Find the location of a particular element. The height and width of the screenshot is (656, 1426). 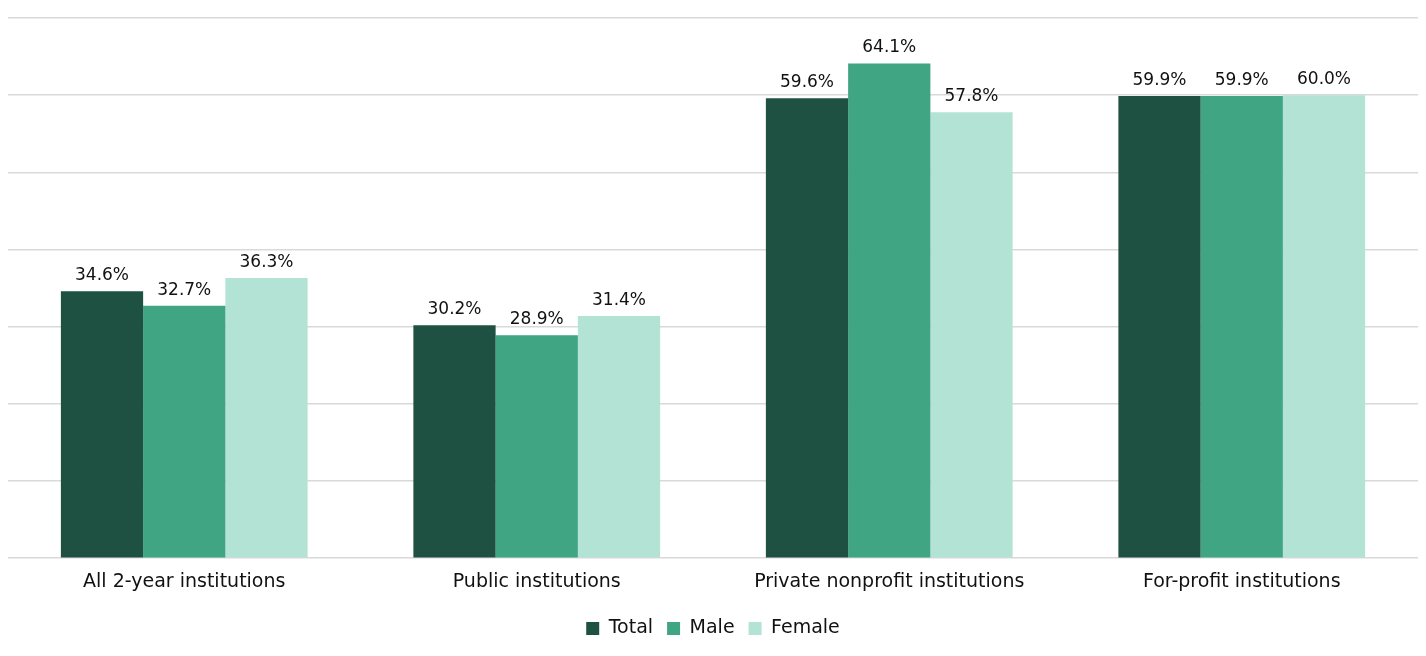

data-label: 30.2% is located at coordinates (454, 308).